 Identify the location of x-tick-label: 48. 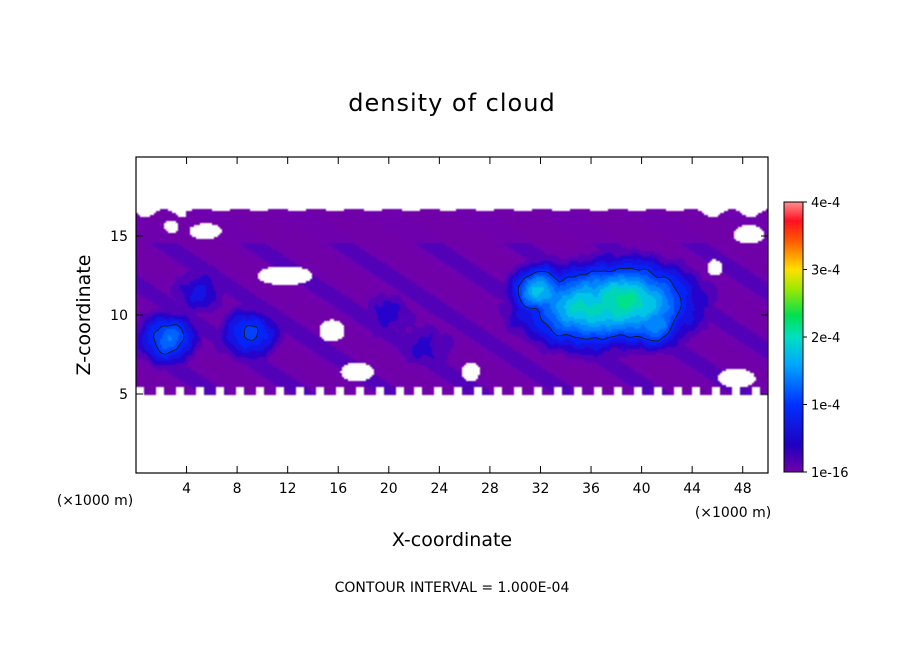
(743, 489).